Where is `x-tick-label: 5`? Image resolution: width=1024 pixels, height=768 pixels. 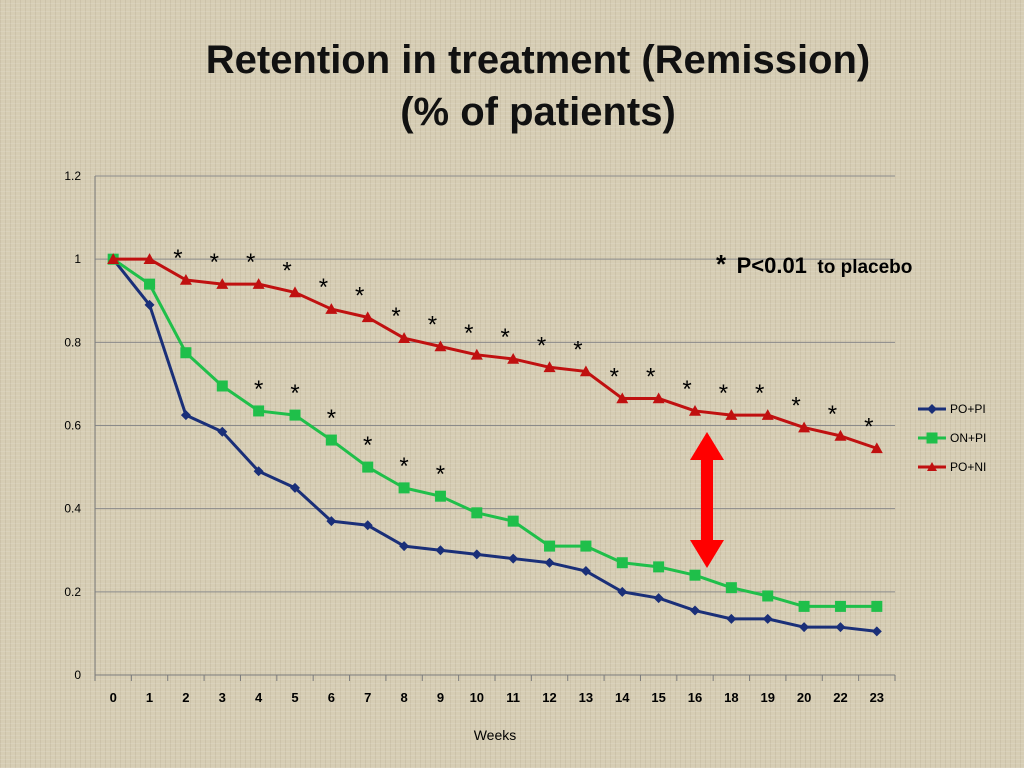
x-tick-label: 5 is located at coordinates (294, 697).